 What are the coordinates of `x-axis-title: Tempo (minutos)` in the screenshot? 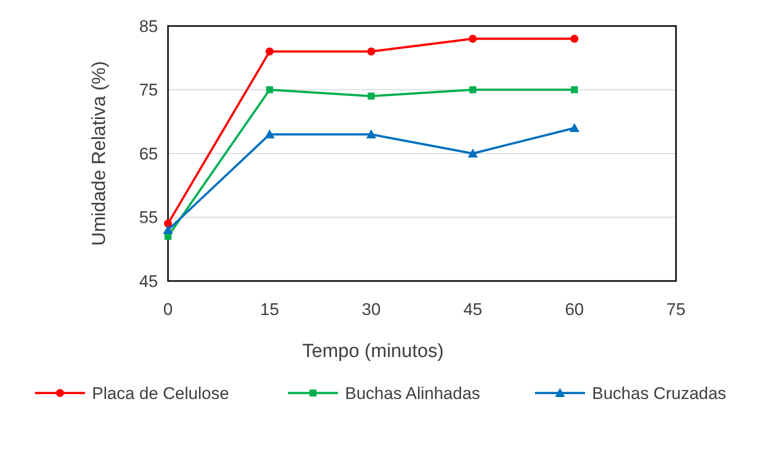 It's located at (373, 351).